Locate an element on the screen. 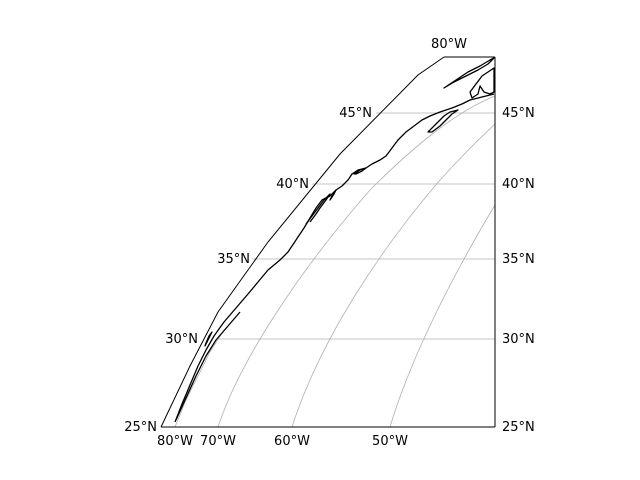 The width and height of the screenshot is (640, 480). lat-label-left-45: 45°N is located at coordinates (355, 113).